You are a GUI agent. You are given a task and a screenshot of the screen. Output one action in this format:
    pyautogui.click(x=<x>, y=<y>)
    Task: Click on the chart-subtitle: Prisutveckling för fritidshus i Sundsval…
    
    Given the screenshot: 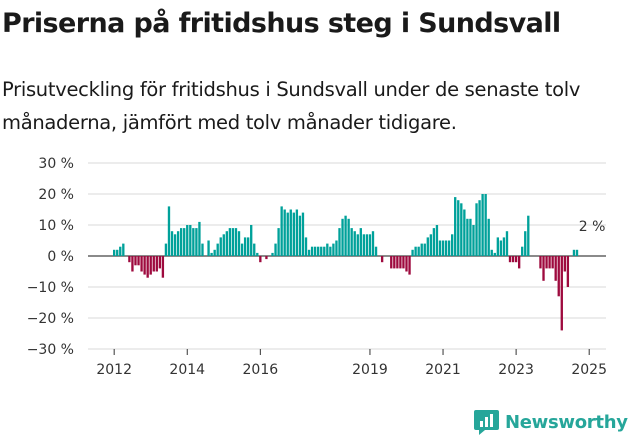 What is the action you would take?
    pyautogui.click(x=291, y=106)
    